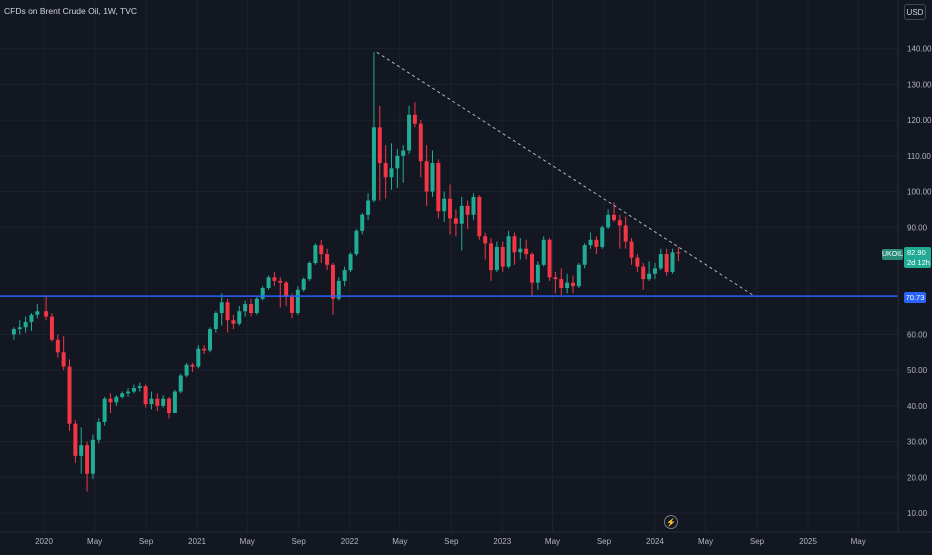 Image resolution: width=932 pixels, height=555 pixels. I want to click on bar-countdown: 2d 12h, so click(918, 262).